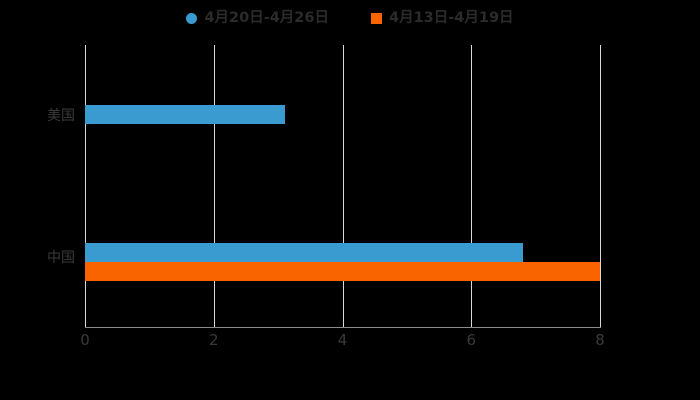 The width and height of the screenshot is (700, 400). Describe the element at coordinates (266, 17) in the screenshot. I see `legend-label-series-1: 4月20日-4月26日` at that location.